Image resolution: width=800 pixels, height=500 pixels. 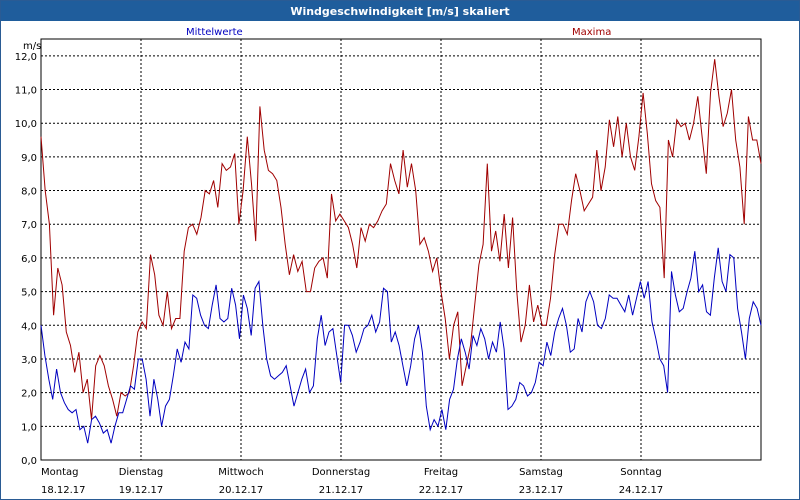 What do you see at coordinates (441, 472) in the screenshot?
I see `x-tick-day: Freitag` at bounding box center [441, 472].